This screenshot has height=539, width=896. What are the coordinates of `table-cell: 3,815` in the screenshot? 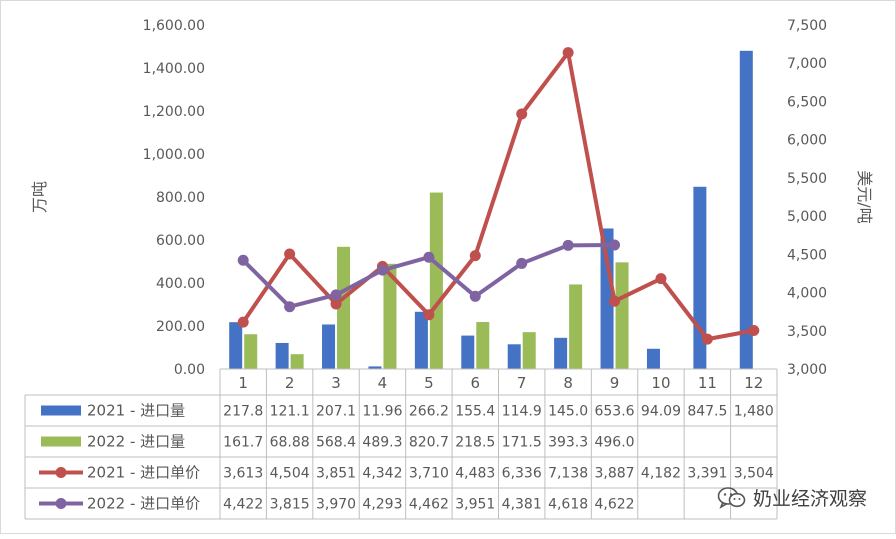 It's located at (290, 505).